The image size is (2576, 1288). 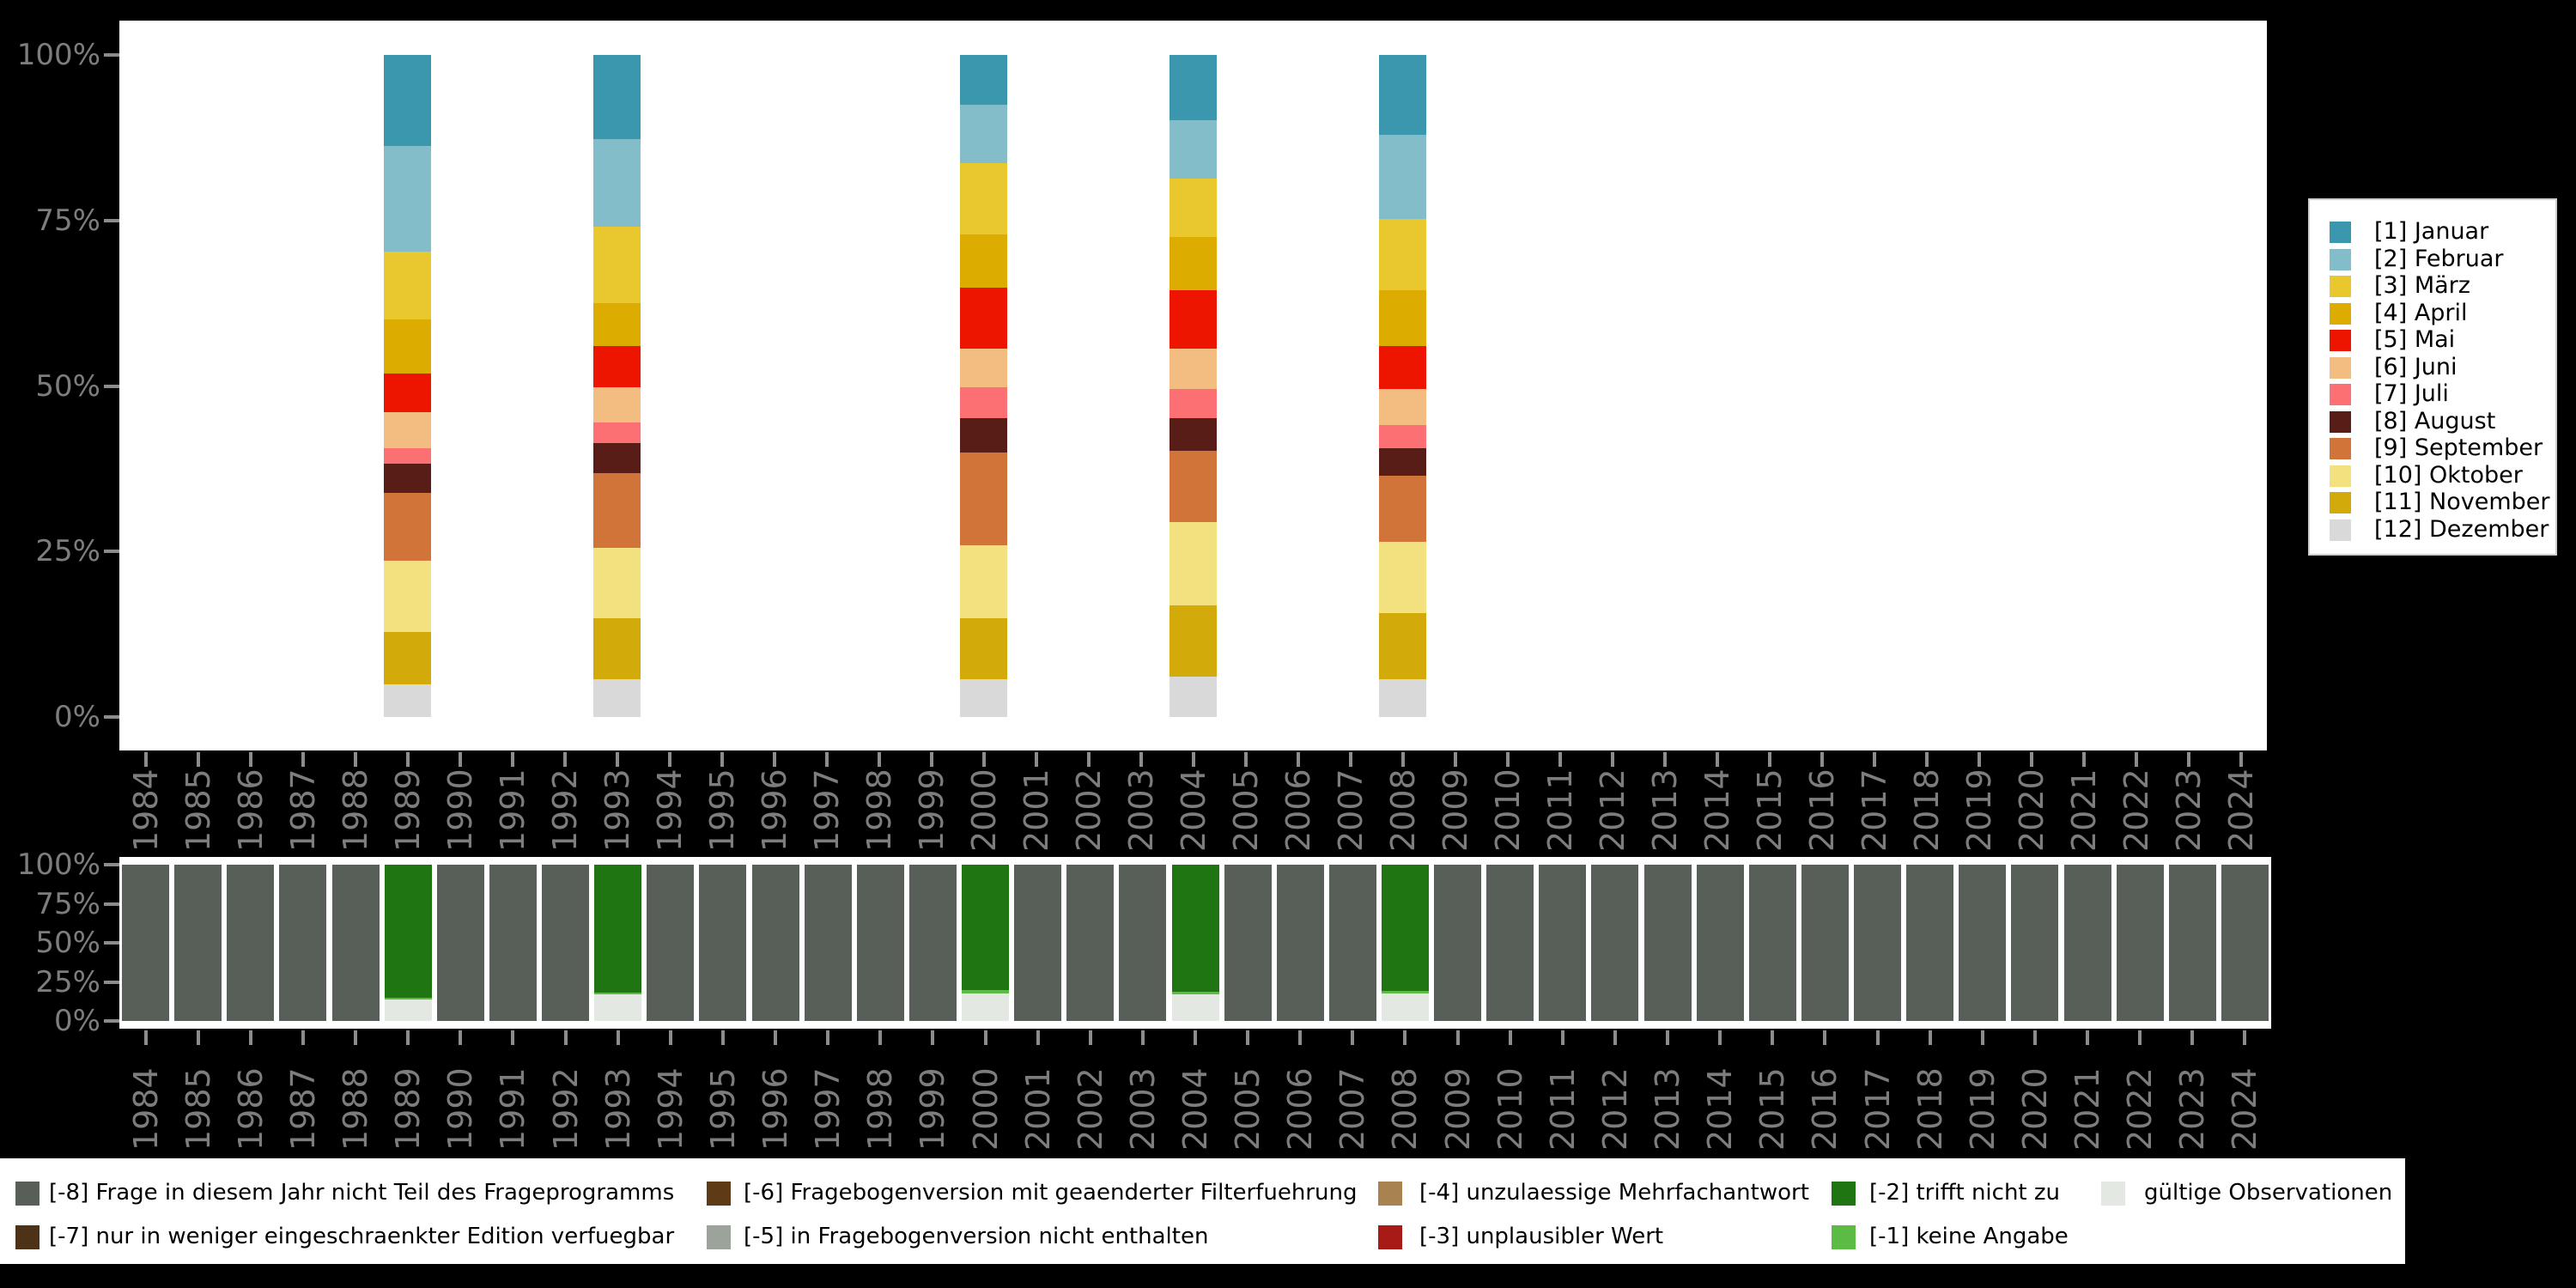 I want to click on upper-x-axis-year-label: 2013, so click(x=1664, y=810).